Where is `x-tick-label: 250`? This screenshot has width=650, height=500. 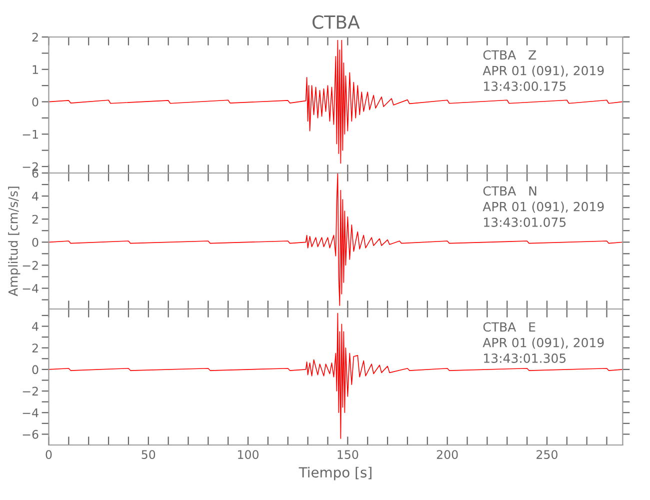 x-tick-label: 250 is located at coordinates (547, 454).